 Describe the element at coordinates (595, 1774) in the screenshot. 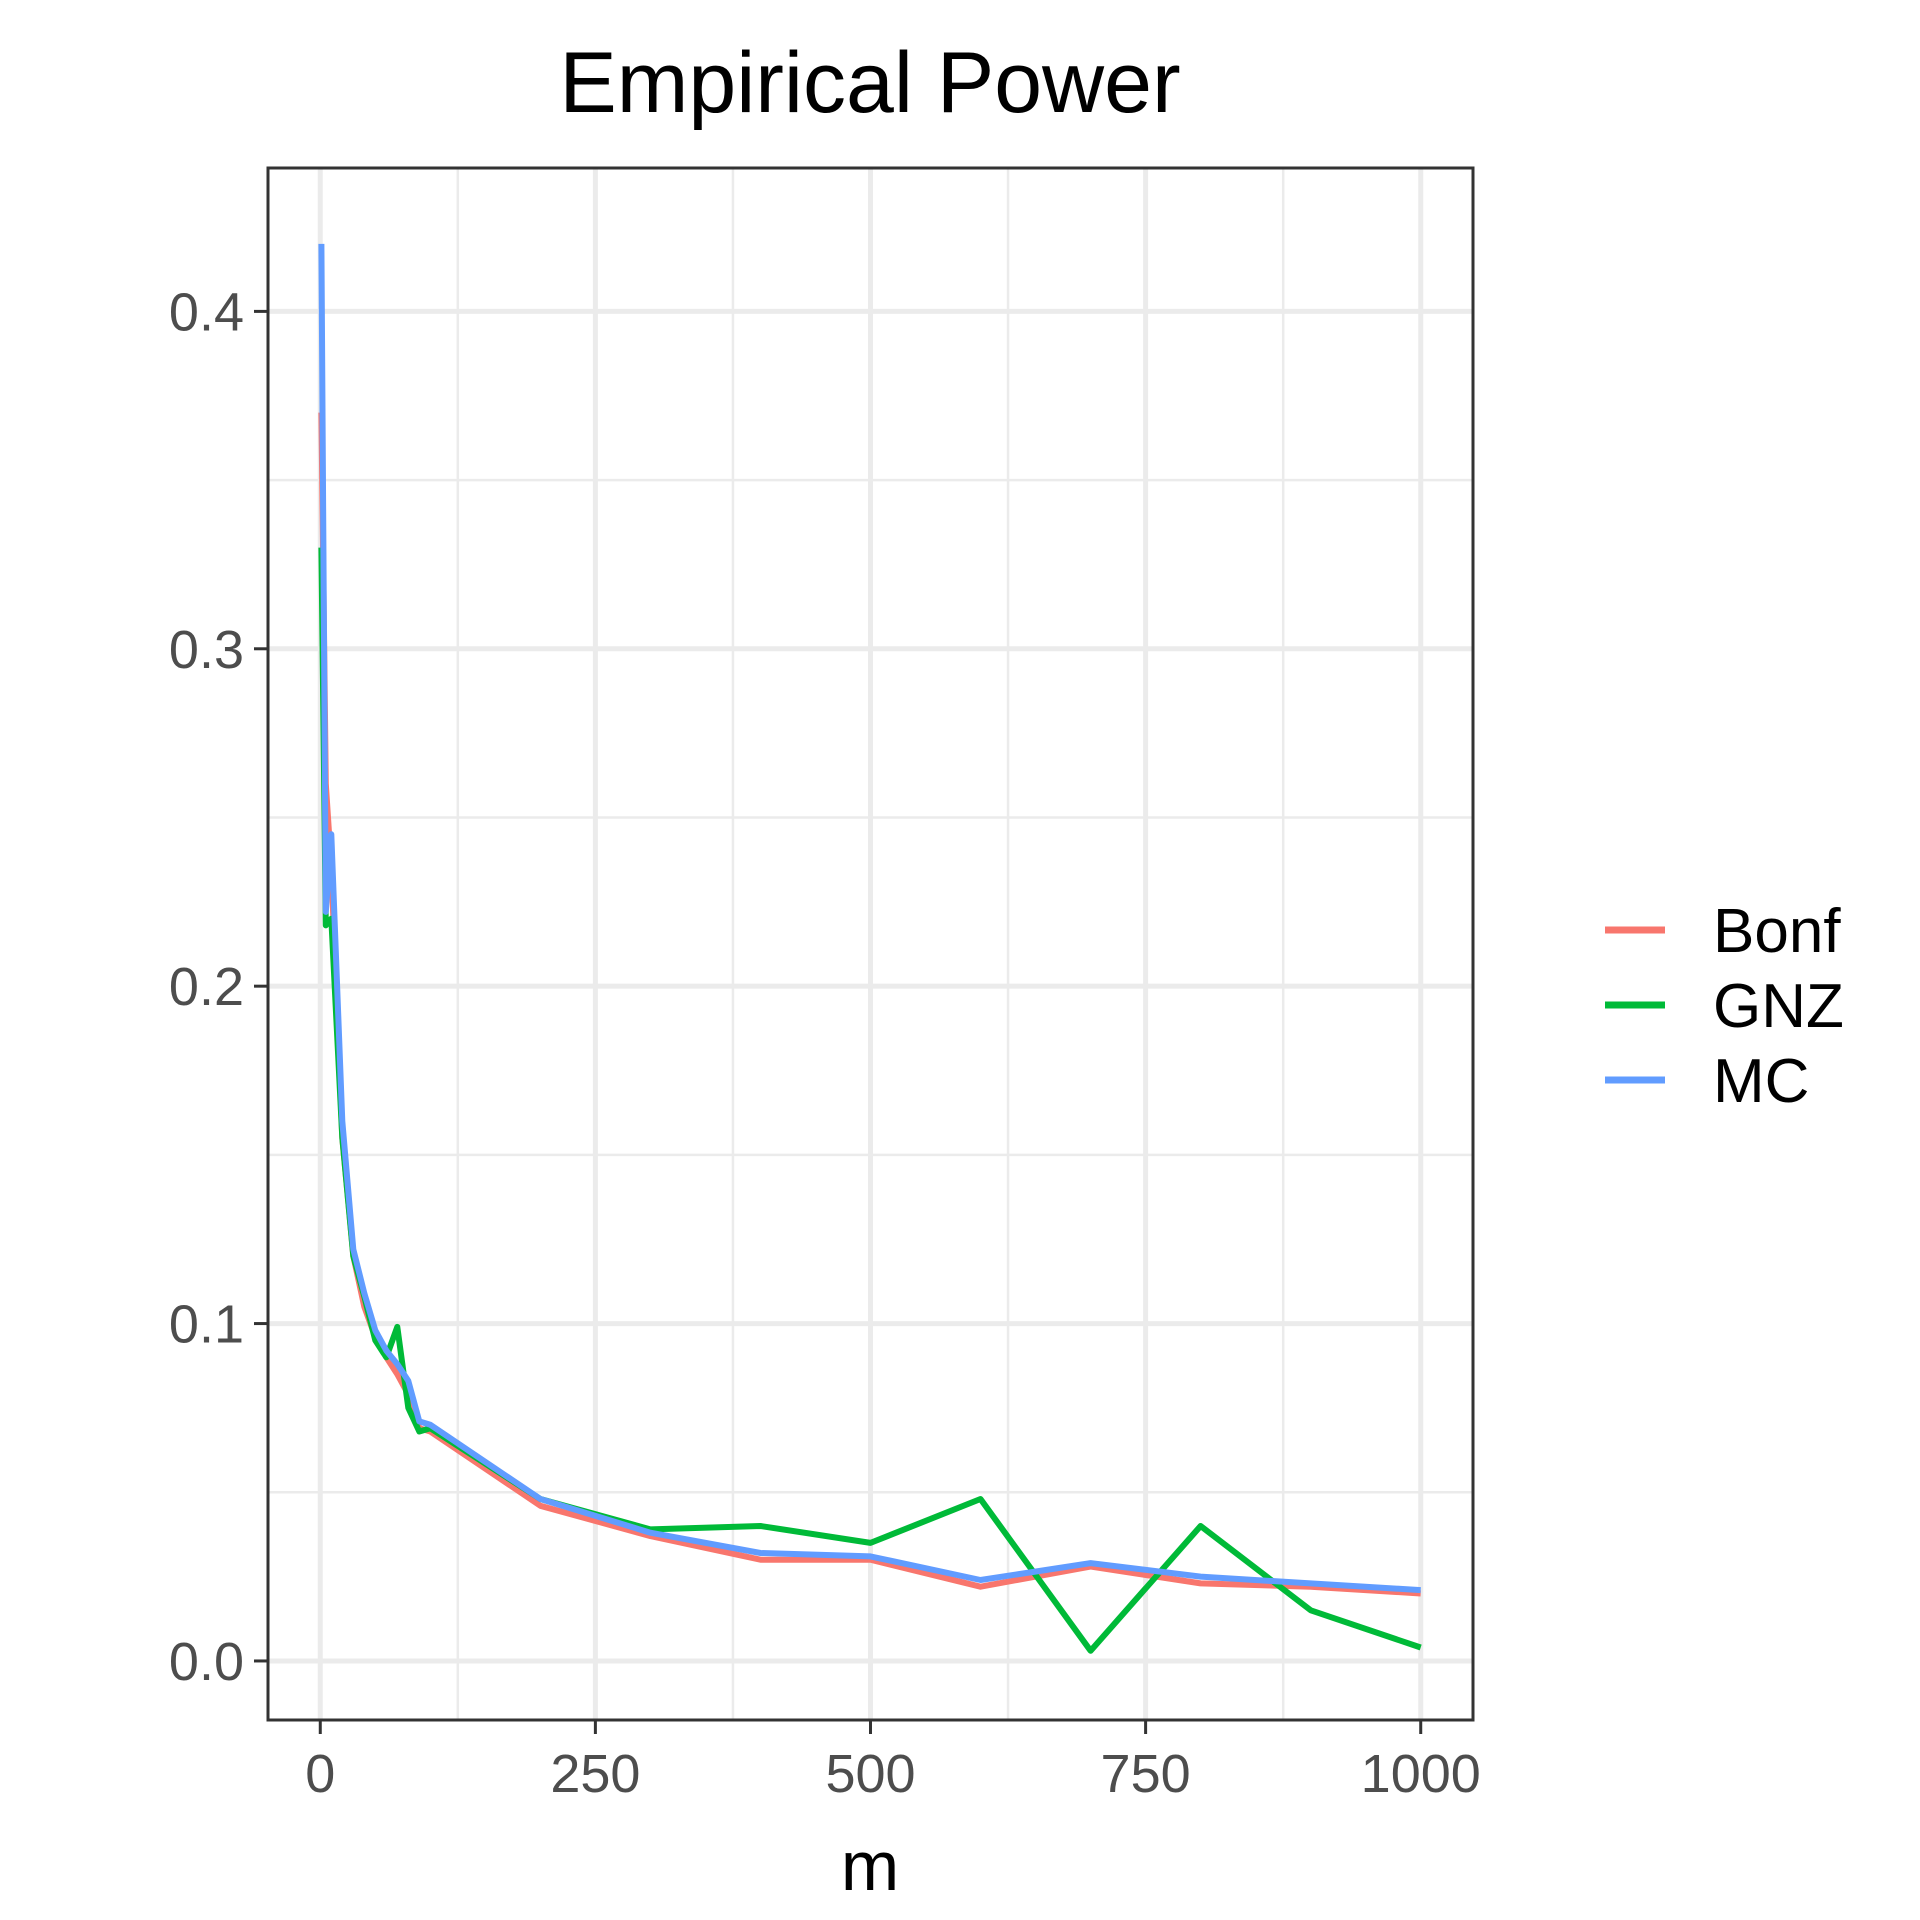

I see `x-tick-label: 250` at that location.